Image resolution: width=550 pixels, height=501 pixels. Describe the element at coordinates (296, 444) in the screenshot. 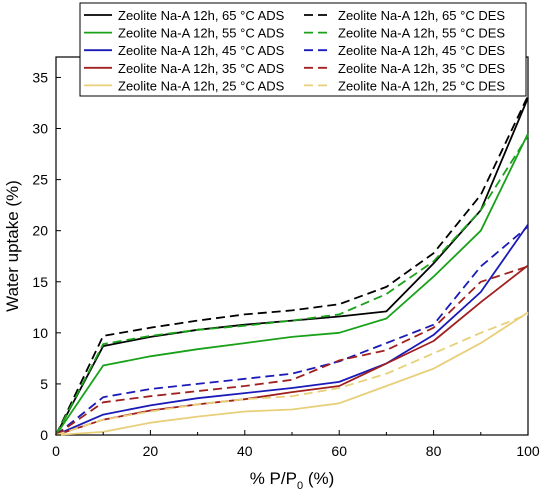

I see `x-axis: 0 20 40 60 80 100` at that location.